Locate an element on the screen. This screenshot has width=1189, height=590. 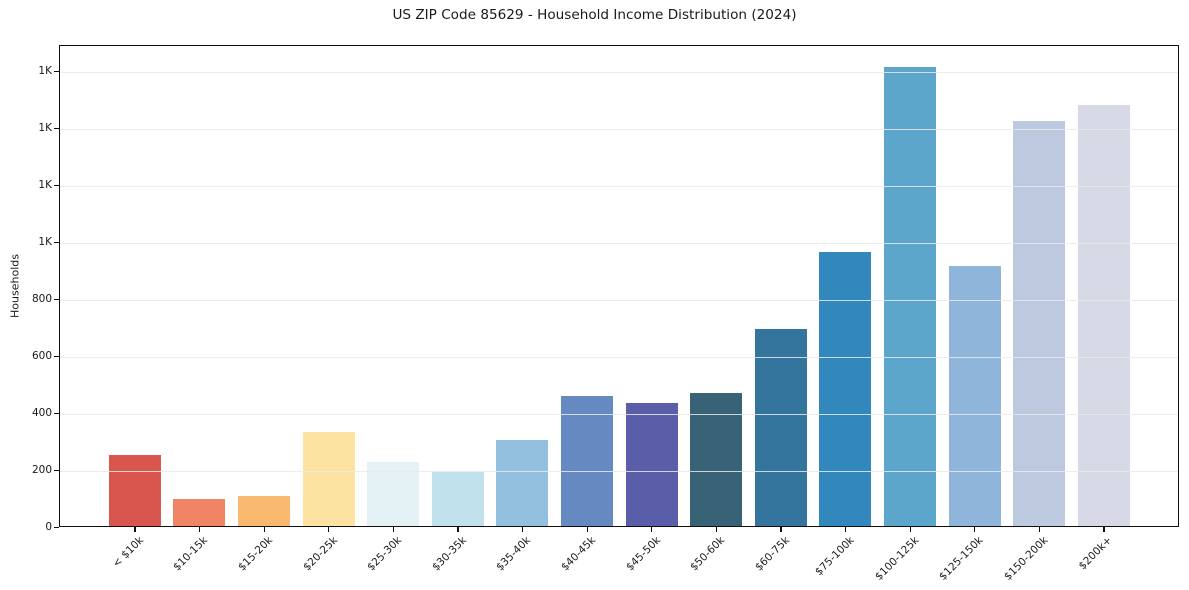
y-tick-label: 800 is located at coordinates (41, 298).